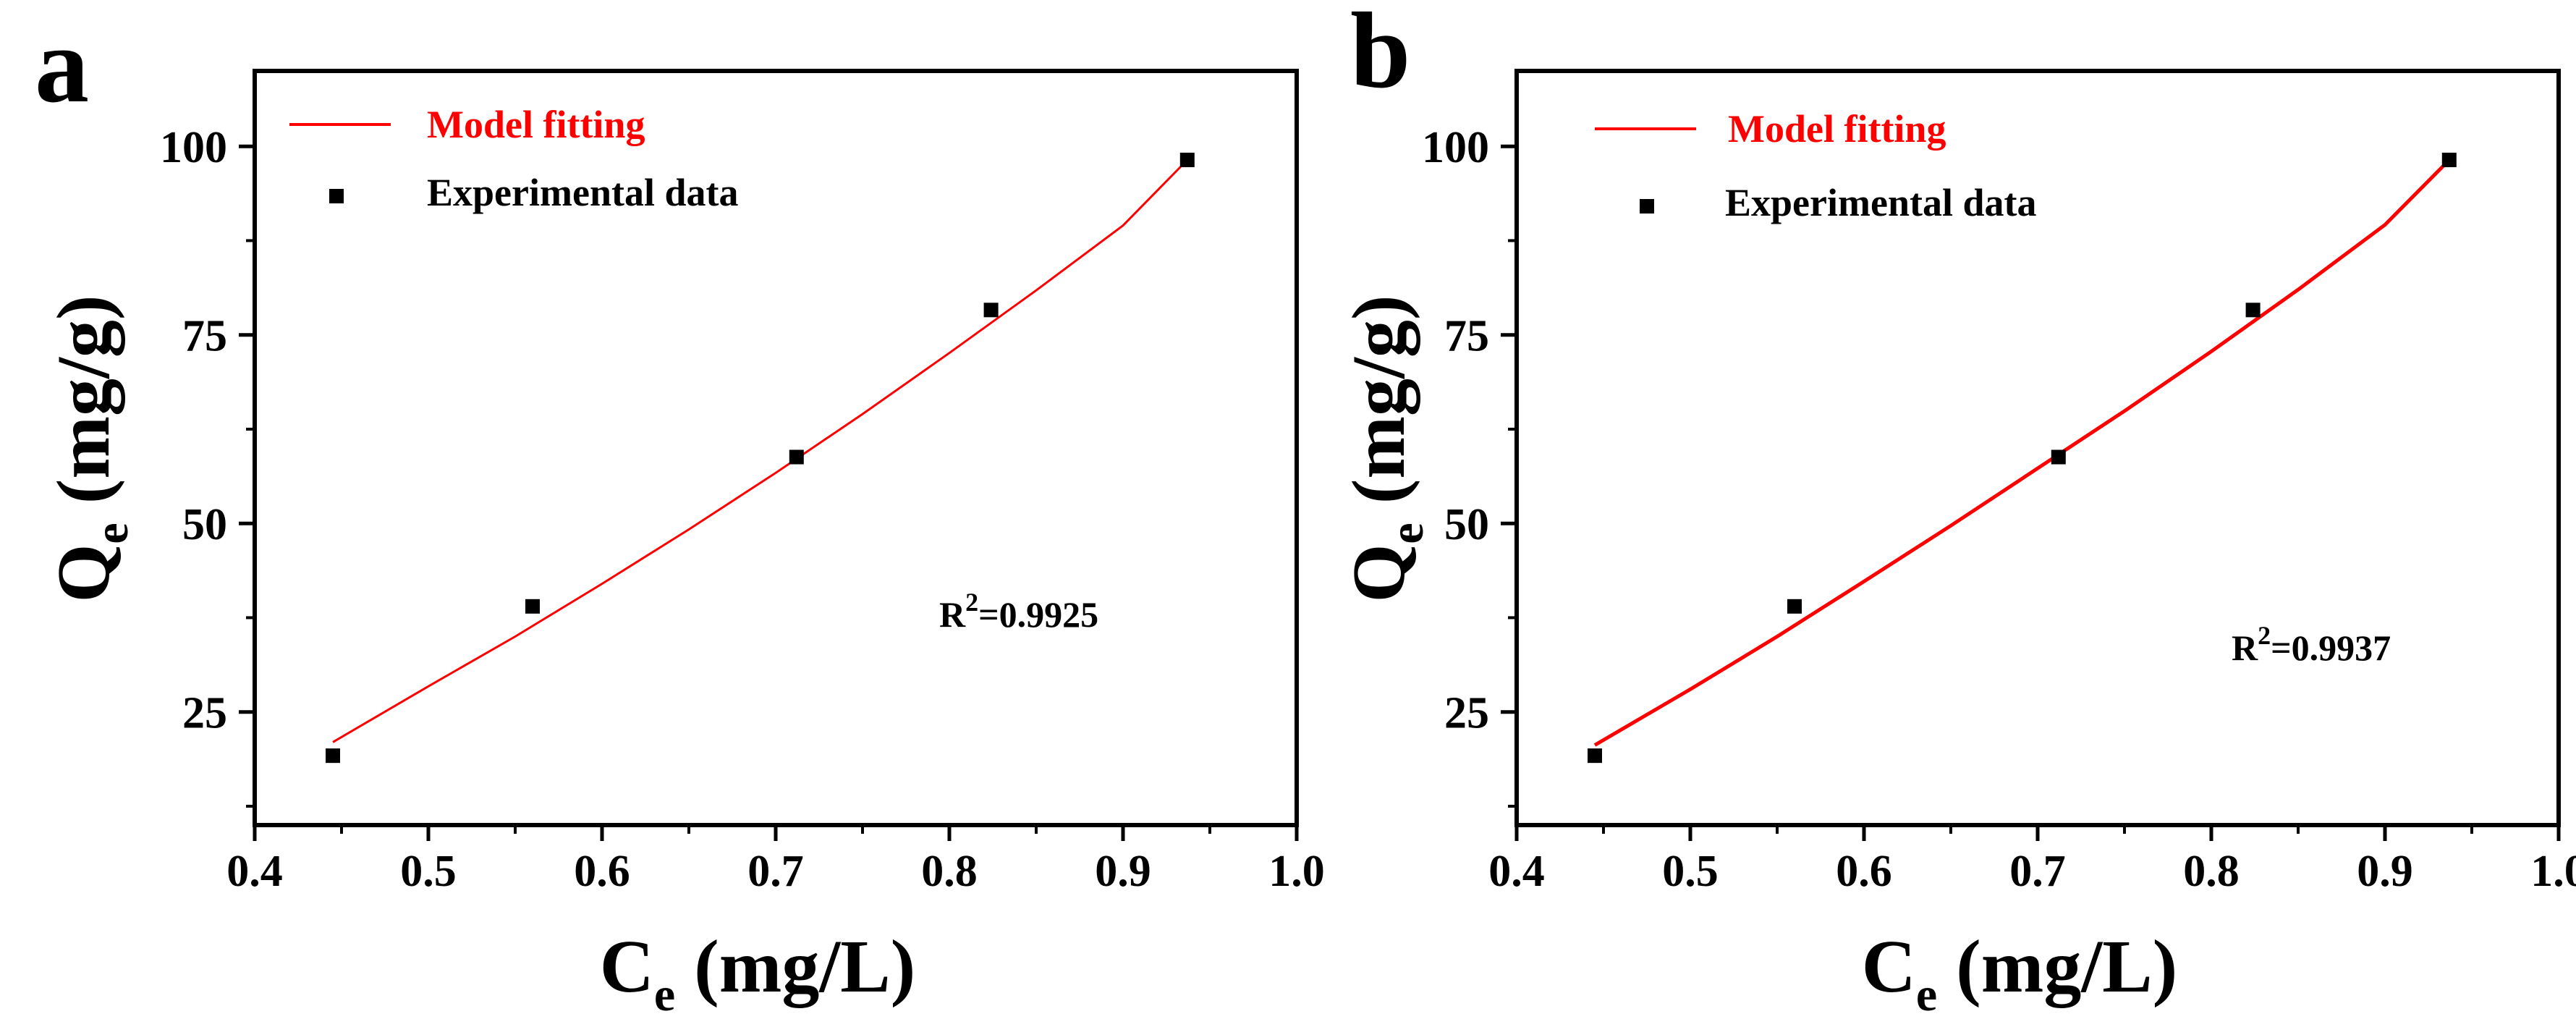  I want to click on panel-letter: b, so click(1380, 56).